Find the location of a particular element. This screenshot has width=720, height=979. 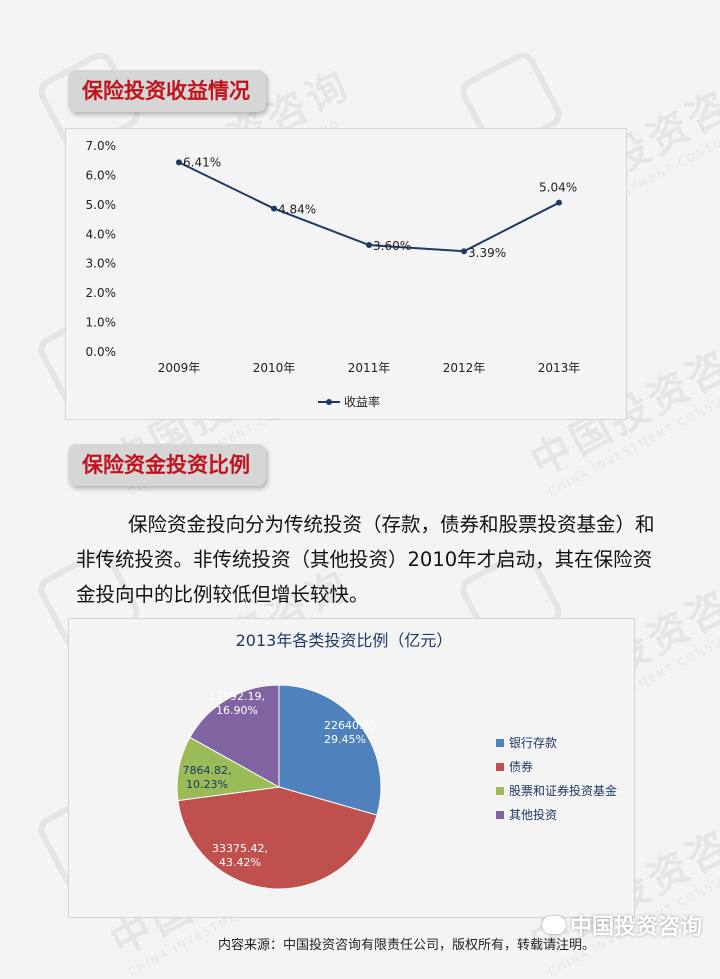

section-title-allocation: 保险资金投资比例 is located at coordinates (167, 465).